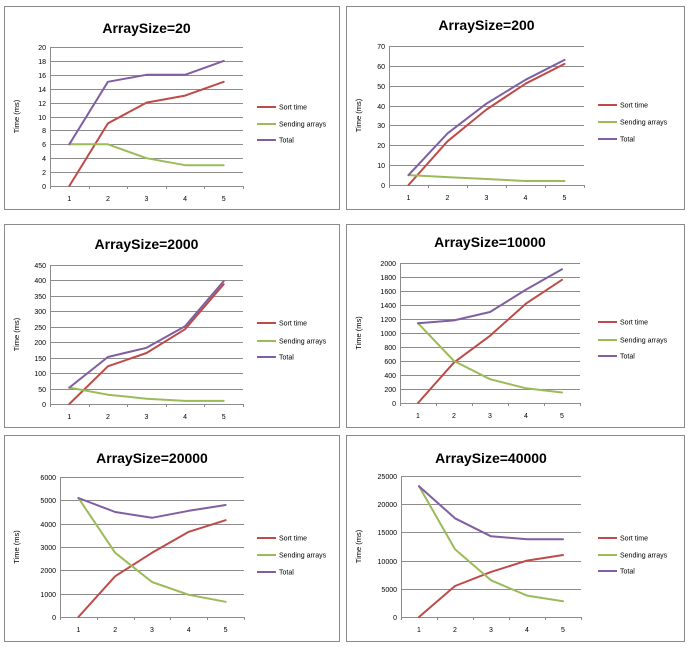 The height and width of the screenshot is (647, 691). Describe the element at coordinates (388, 477) in the screenshot. I see `y-tick-label: 25000` at that location.